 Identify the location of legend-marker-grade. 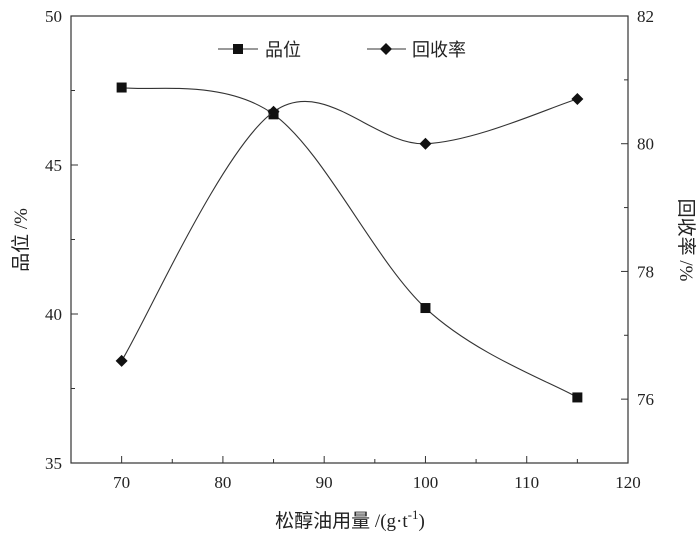
(238, 49).